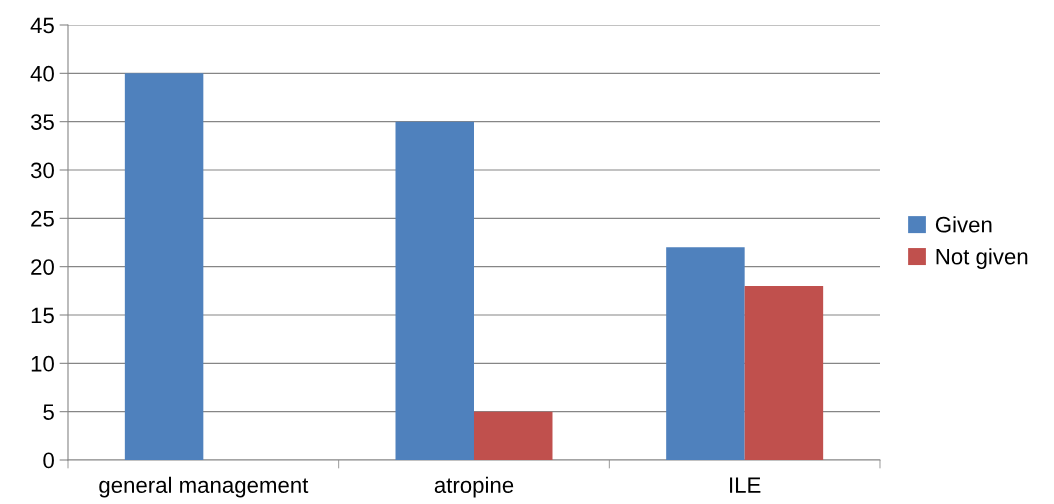 This screenshot has width=1054, height=504. Describe the element at coordinates (42, 218) in the screenshot. I see `y-tick-label: 25` at that location.